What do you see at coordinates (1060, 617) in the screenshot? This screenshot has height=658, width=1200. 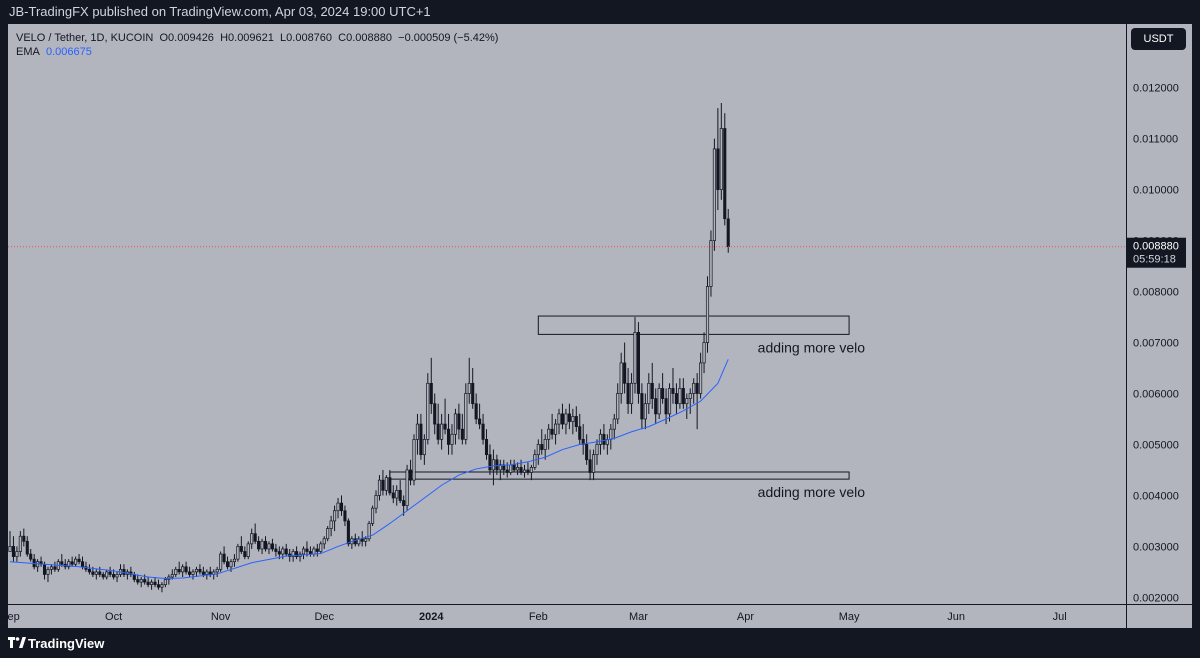 I see `time-tick-label: Jul` at bounding box center [1060, 617].